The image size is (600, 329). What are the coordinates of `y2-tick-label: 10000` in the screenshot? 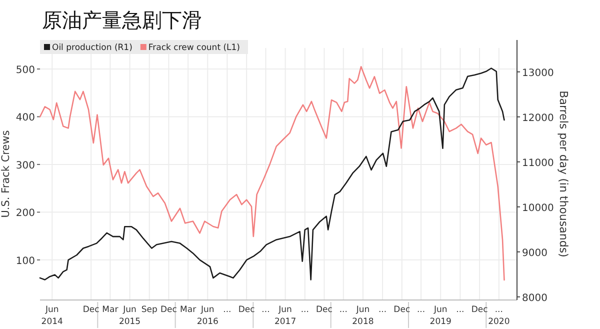 It's located at (538, 208).